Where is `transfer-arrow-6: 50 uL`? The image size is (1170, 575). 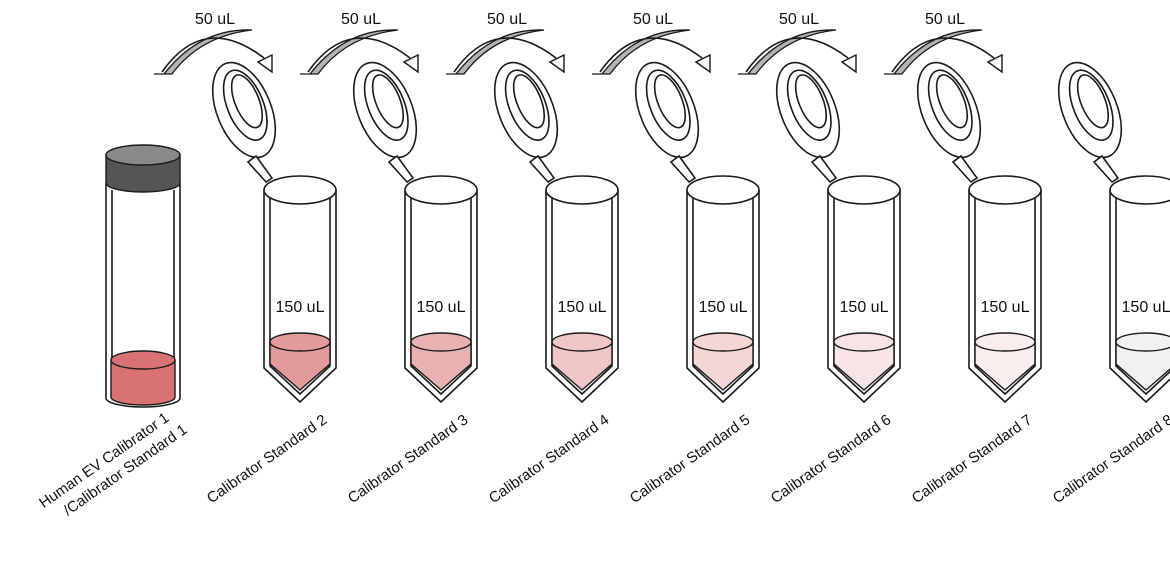
transfer-arrow-6: 50 uL is located at coordinates (943, 43).